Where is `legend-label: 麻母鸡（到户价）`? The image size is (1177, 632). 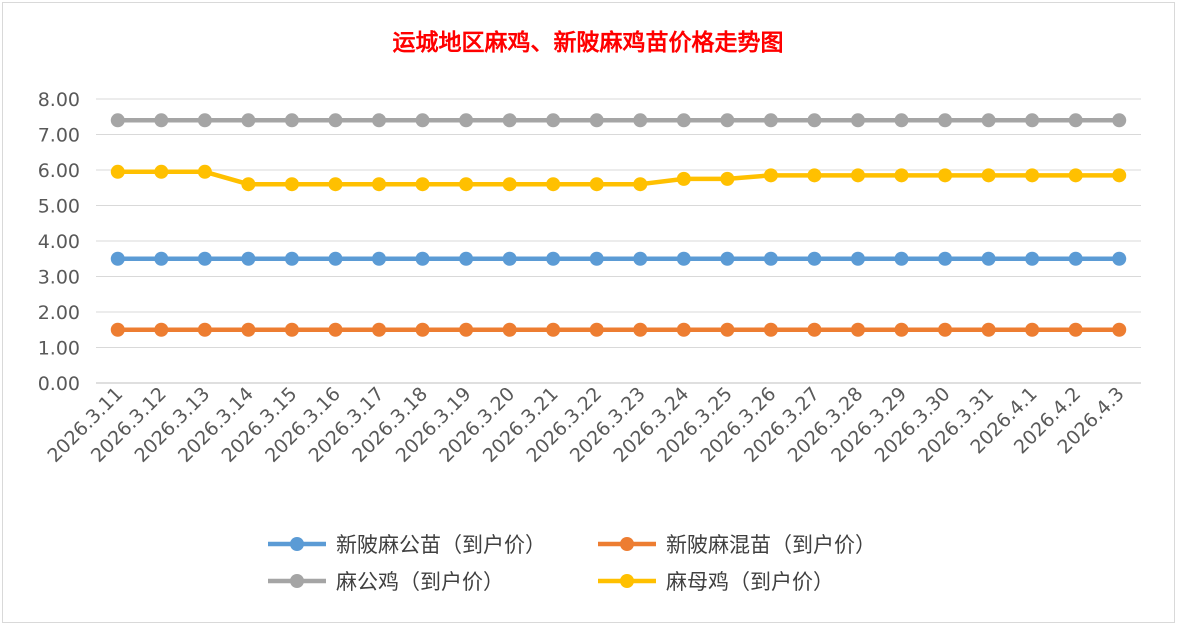 legend-label: 麻母鸡（到户价） is located at coordinates (750, 582).